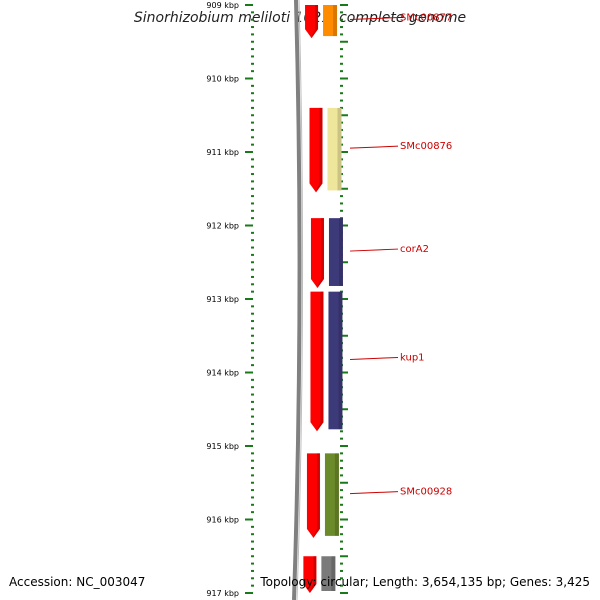 Image resolution: width=600 pixels, height=600 pixels. What do you see at coordinates (77, 582) in the screenshot?
I see `accession-text: Accession: NC_003047` at bounding box center [77, 582].